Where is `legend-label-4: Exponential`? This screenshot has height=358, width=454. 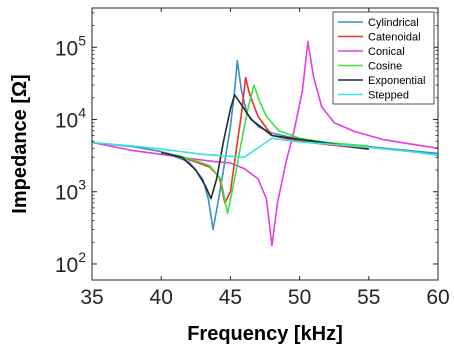
legend-label-4: Exponential is located at coordinates (397, 81).